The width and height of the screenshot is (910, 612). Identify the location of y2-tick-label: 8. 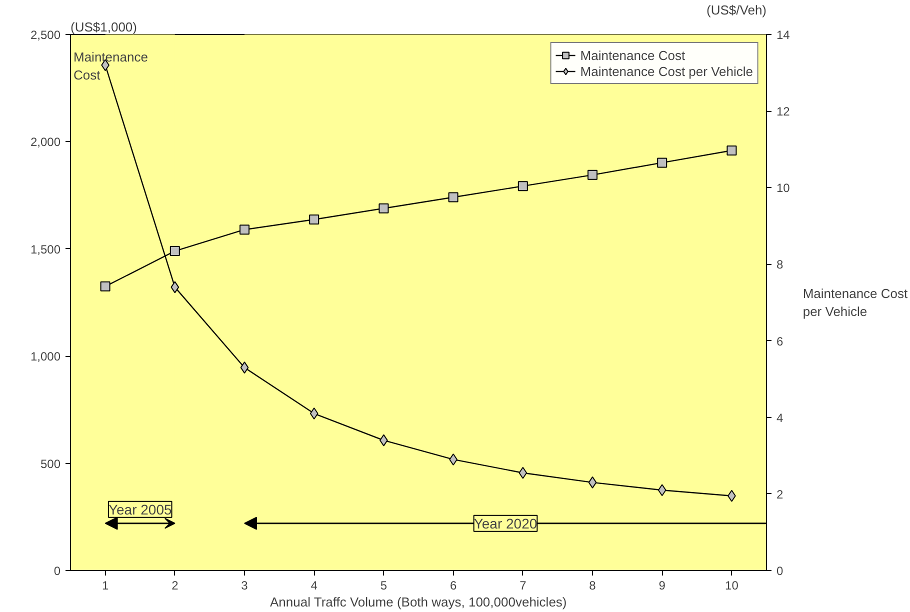
(780, 265).